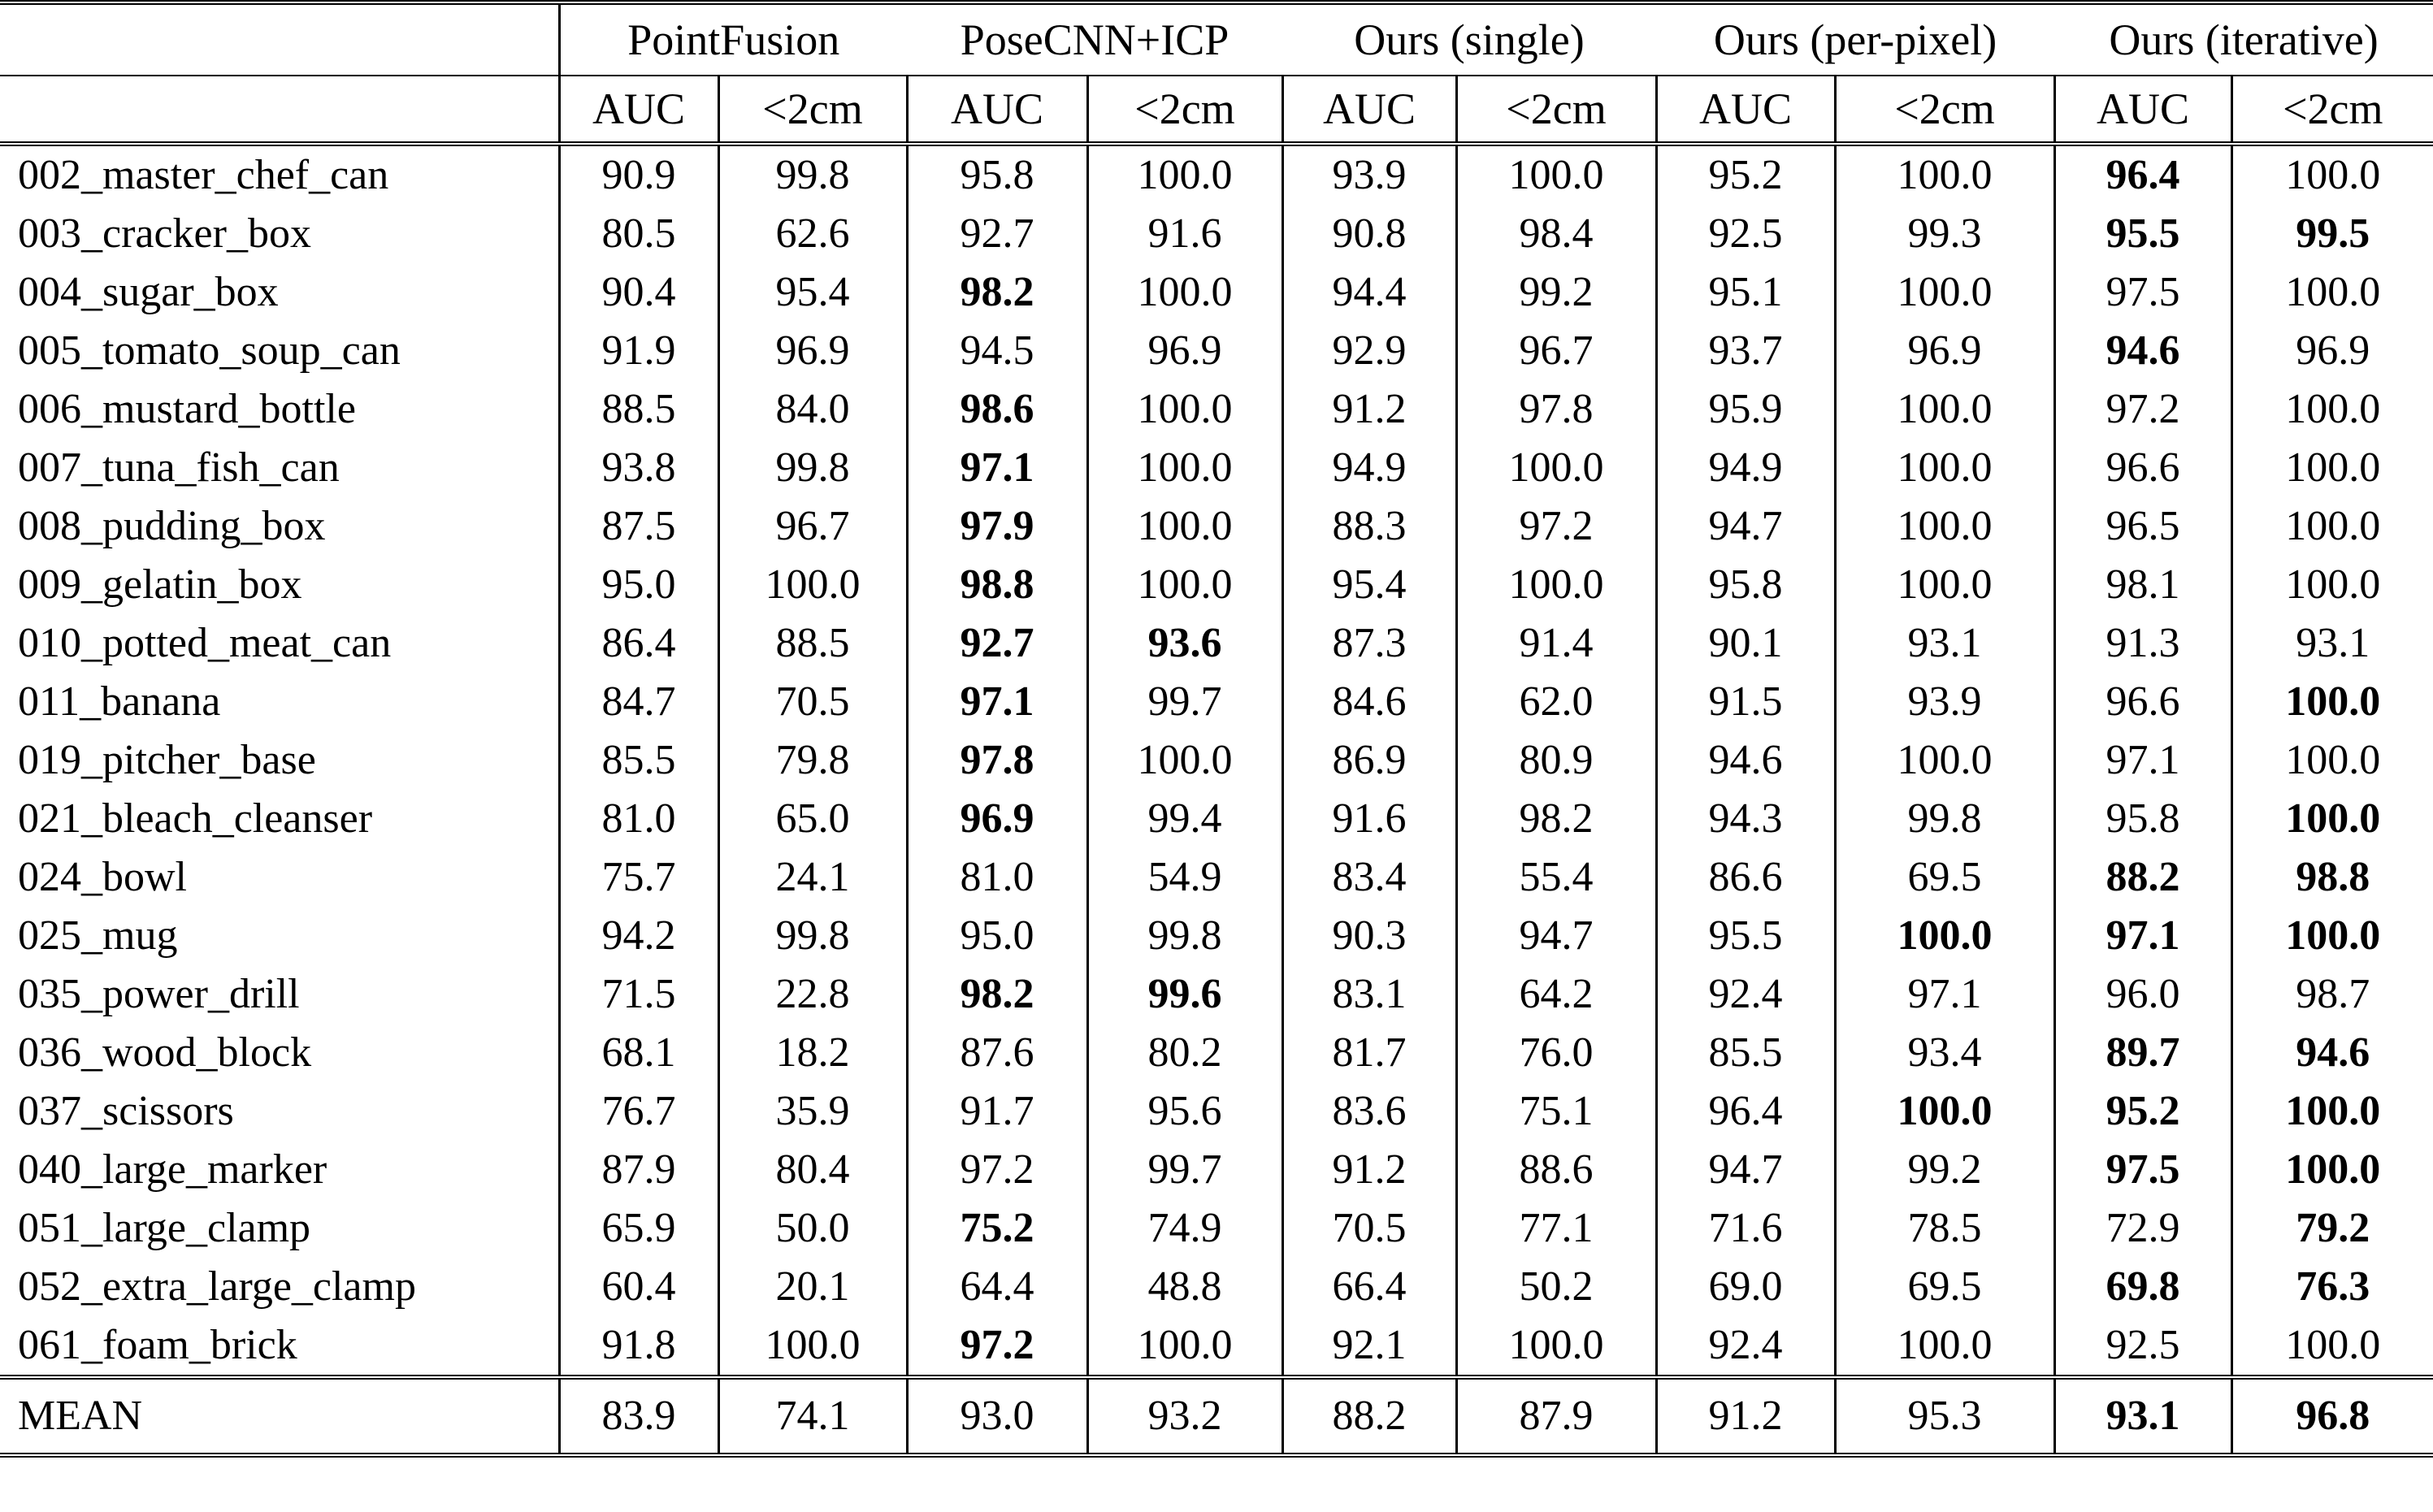  What do you see at coordinates (1184, 1228) in the screenshot?
I see `metric-value-cell: 74.9` at bounding box center [1184, 1228].